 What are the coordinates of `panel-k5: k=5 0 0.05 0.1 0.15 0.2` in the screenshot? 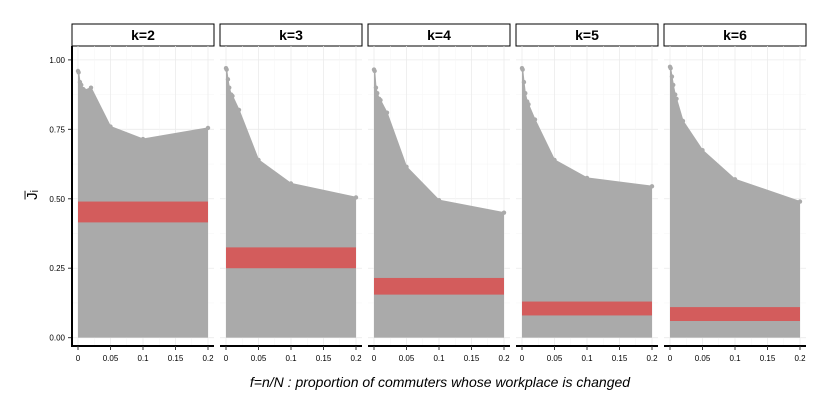 It's located at (587, 193).